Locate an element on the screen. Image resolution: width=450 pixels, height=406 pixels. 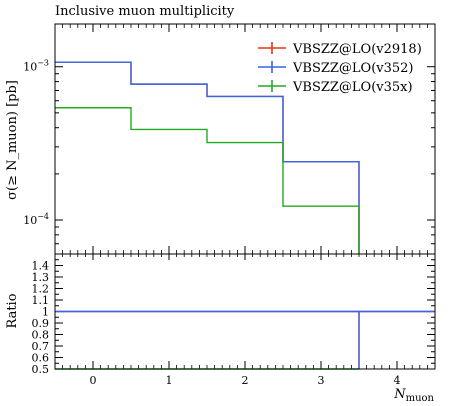
chart-title: Inclusive muon multiplicity is located at coordinates (145, 11).